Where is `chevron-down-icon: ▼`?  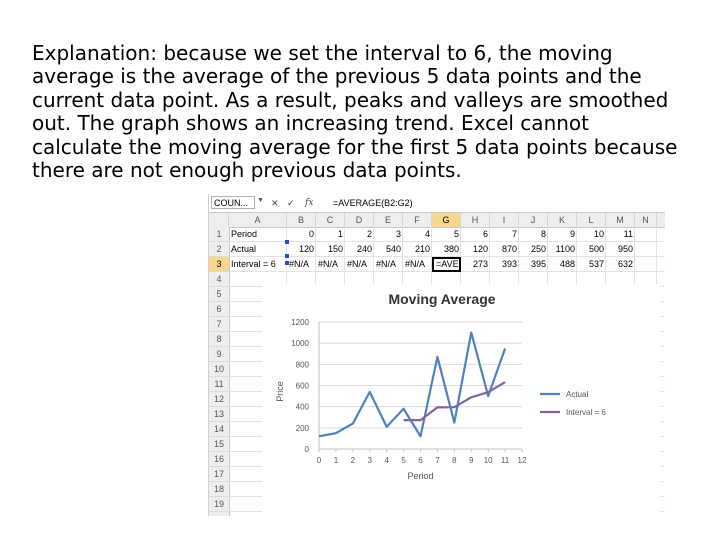 chevron-down-icon: ▼ is located at coordinates (260, 200).